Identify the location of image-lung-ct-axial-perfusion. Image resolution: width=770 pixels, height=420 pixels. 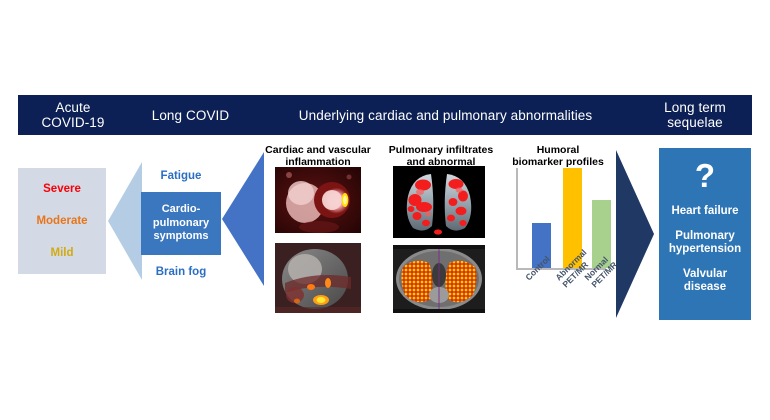
(439, 279).